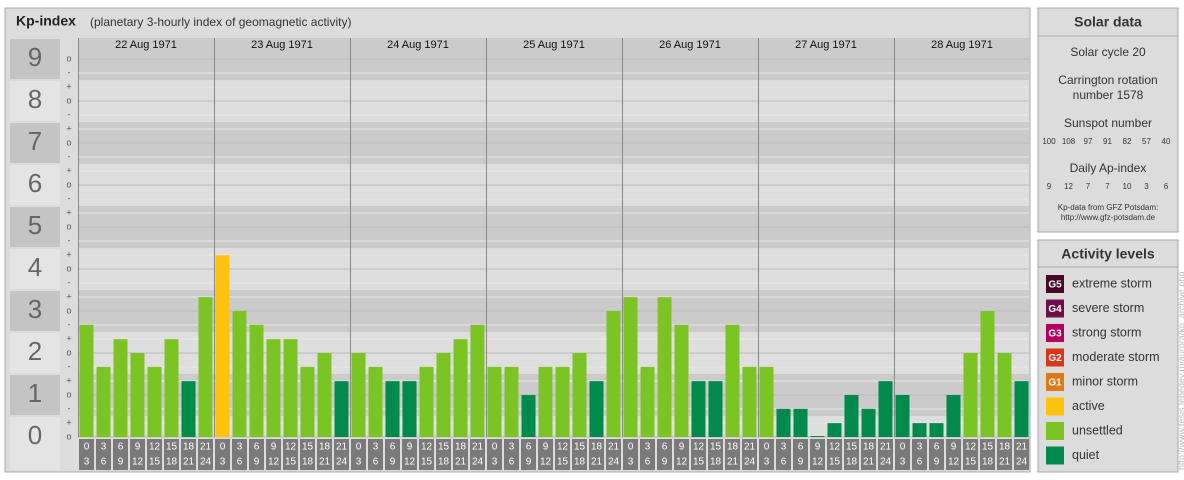  Describe the element at coordinates (1088, 186) in the screenshot. I see `ap-value: 7` at that location.